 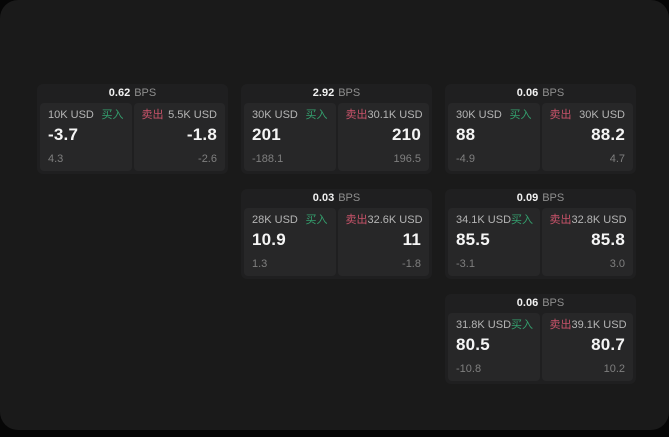 I want to click on buy-price: 201, so click(x=266, y=134).